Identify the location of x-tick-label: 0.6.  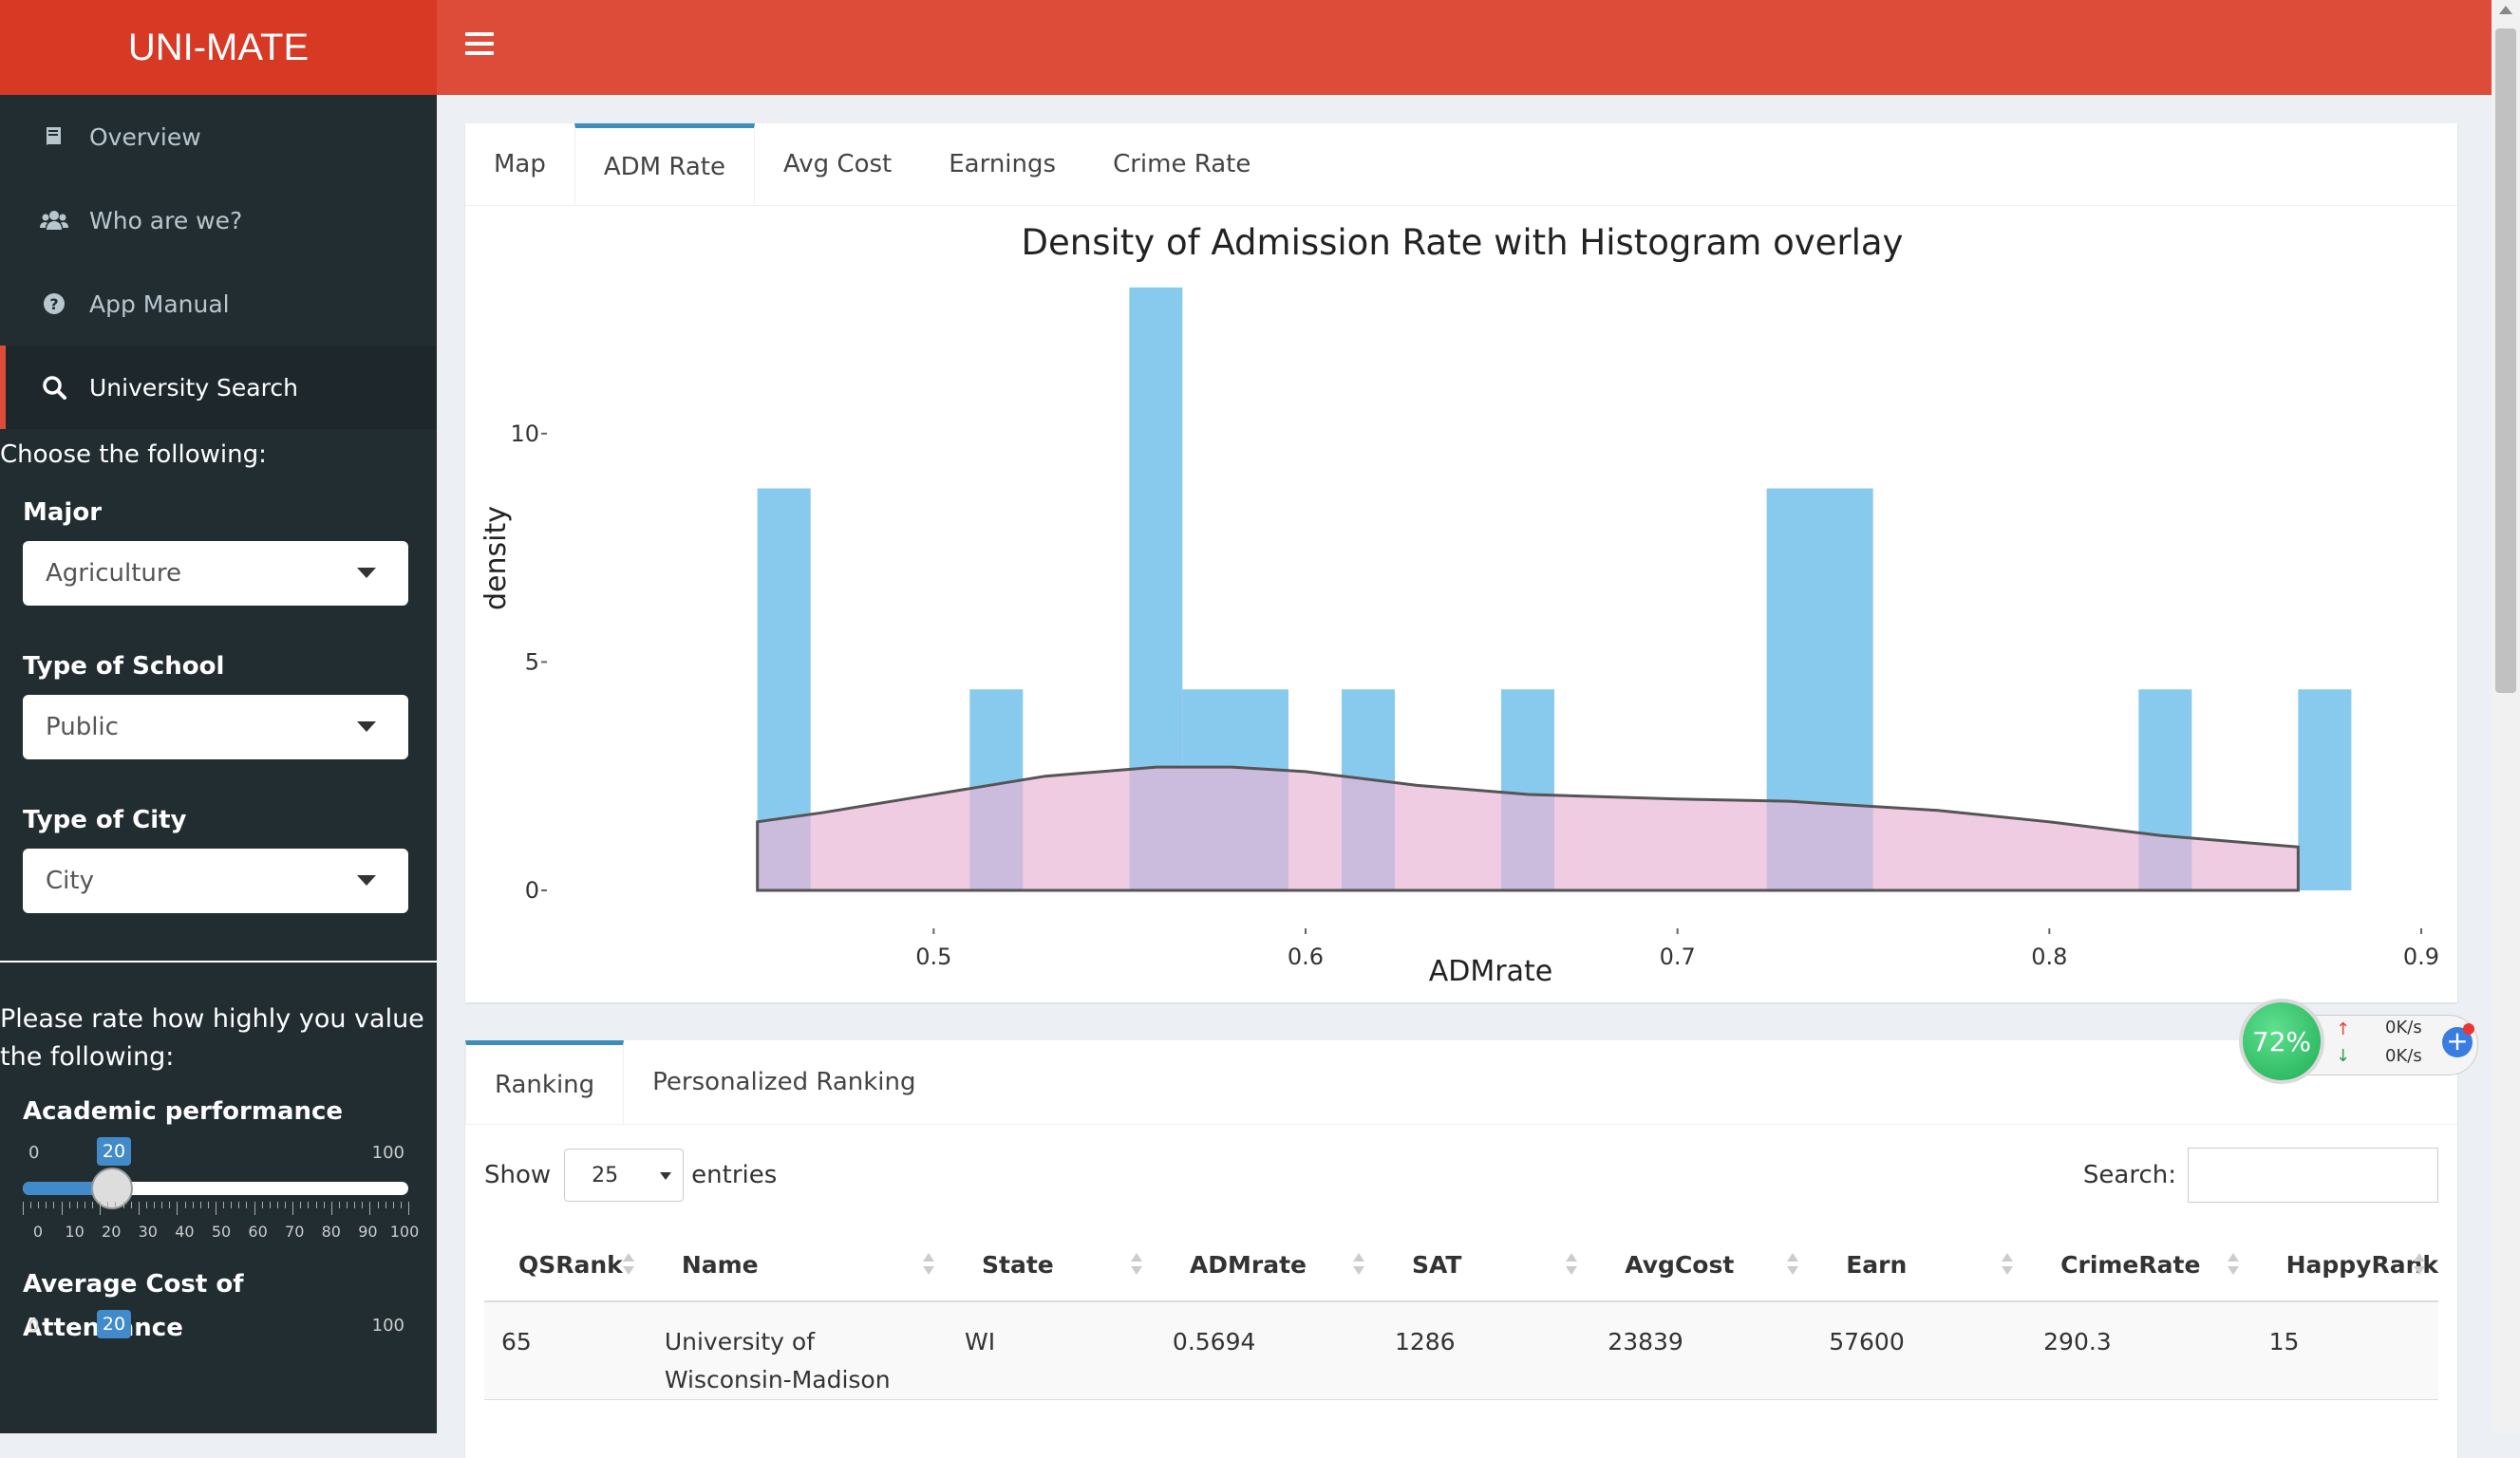
(1306, 957).